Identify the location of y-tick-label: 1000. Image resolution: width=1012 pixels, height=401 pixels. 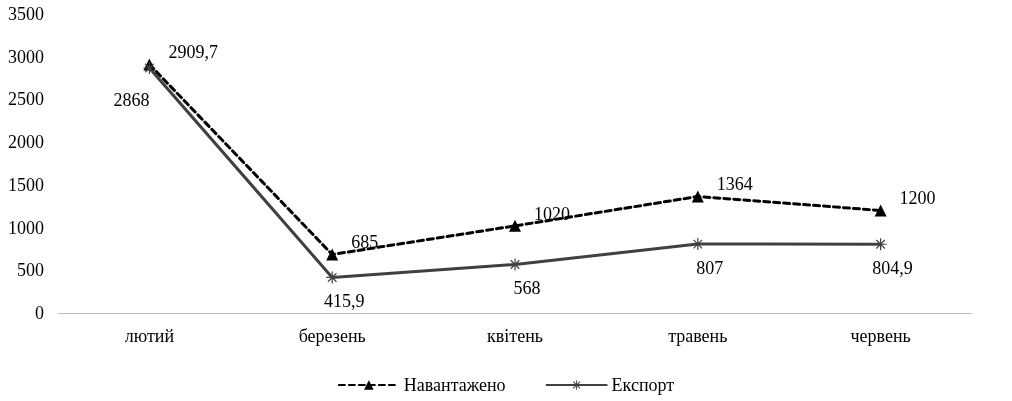
(26, 227).